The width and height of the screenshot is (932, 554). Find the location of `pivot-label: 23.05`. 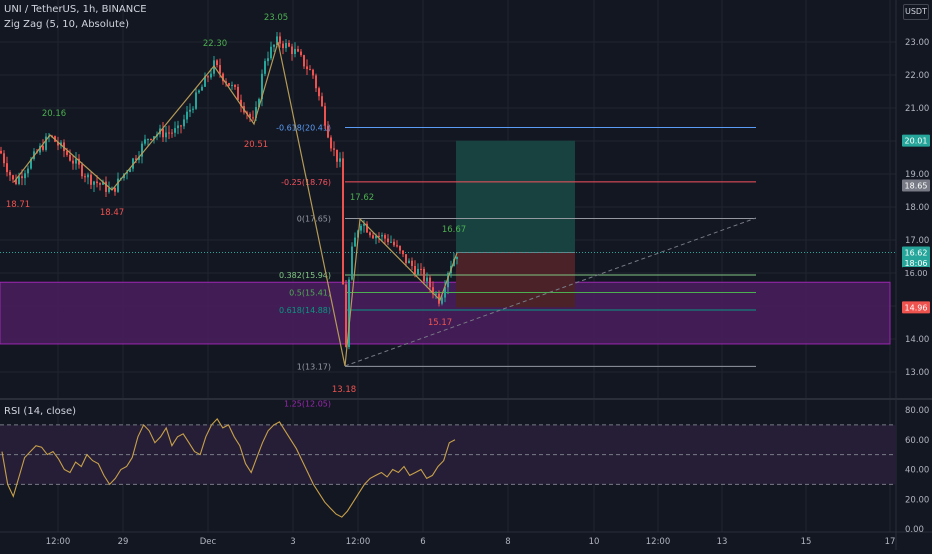

pivot-label: 23.05 is located at coordinates (276, 18).